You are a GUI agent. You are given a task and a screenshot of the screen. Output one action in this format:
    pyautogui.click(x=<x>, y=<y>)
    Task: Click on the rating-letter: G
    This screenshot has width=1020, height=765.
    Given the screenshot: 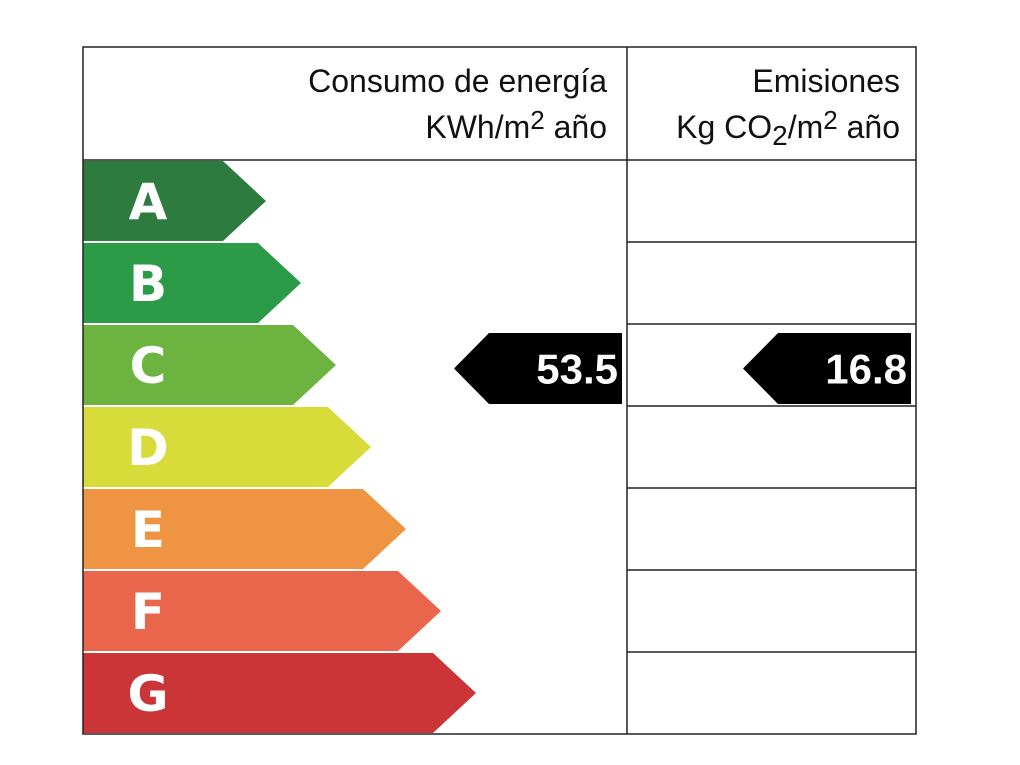 What is the action you would take?
    pyautogui.click(x=147, y=694)
    